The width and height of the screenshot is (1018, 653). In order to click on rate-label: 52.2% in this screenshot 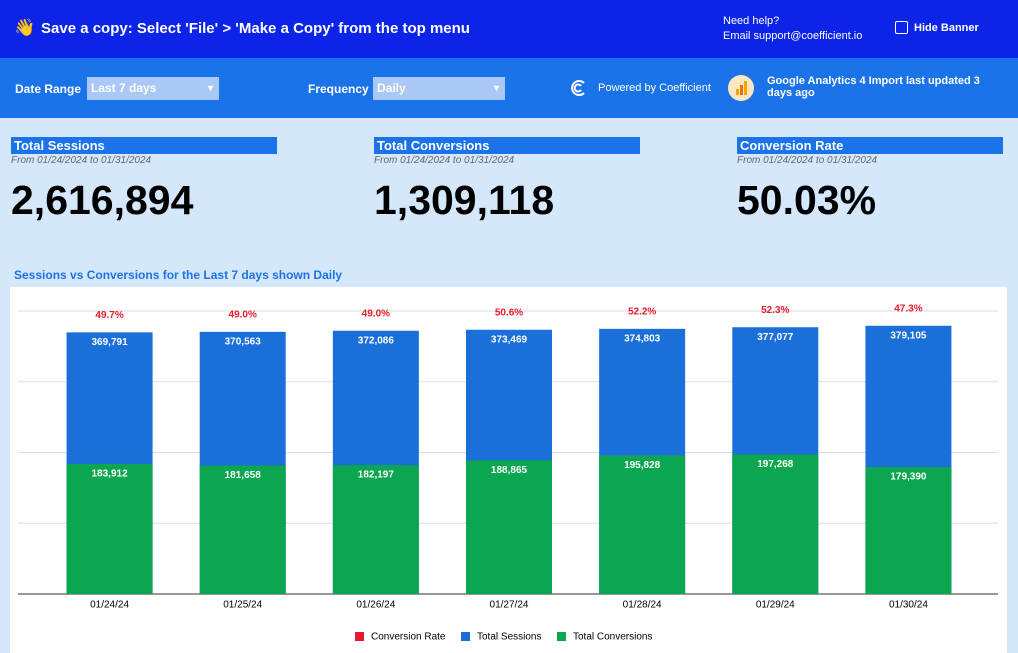, I will do `click(642, 311)`.